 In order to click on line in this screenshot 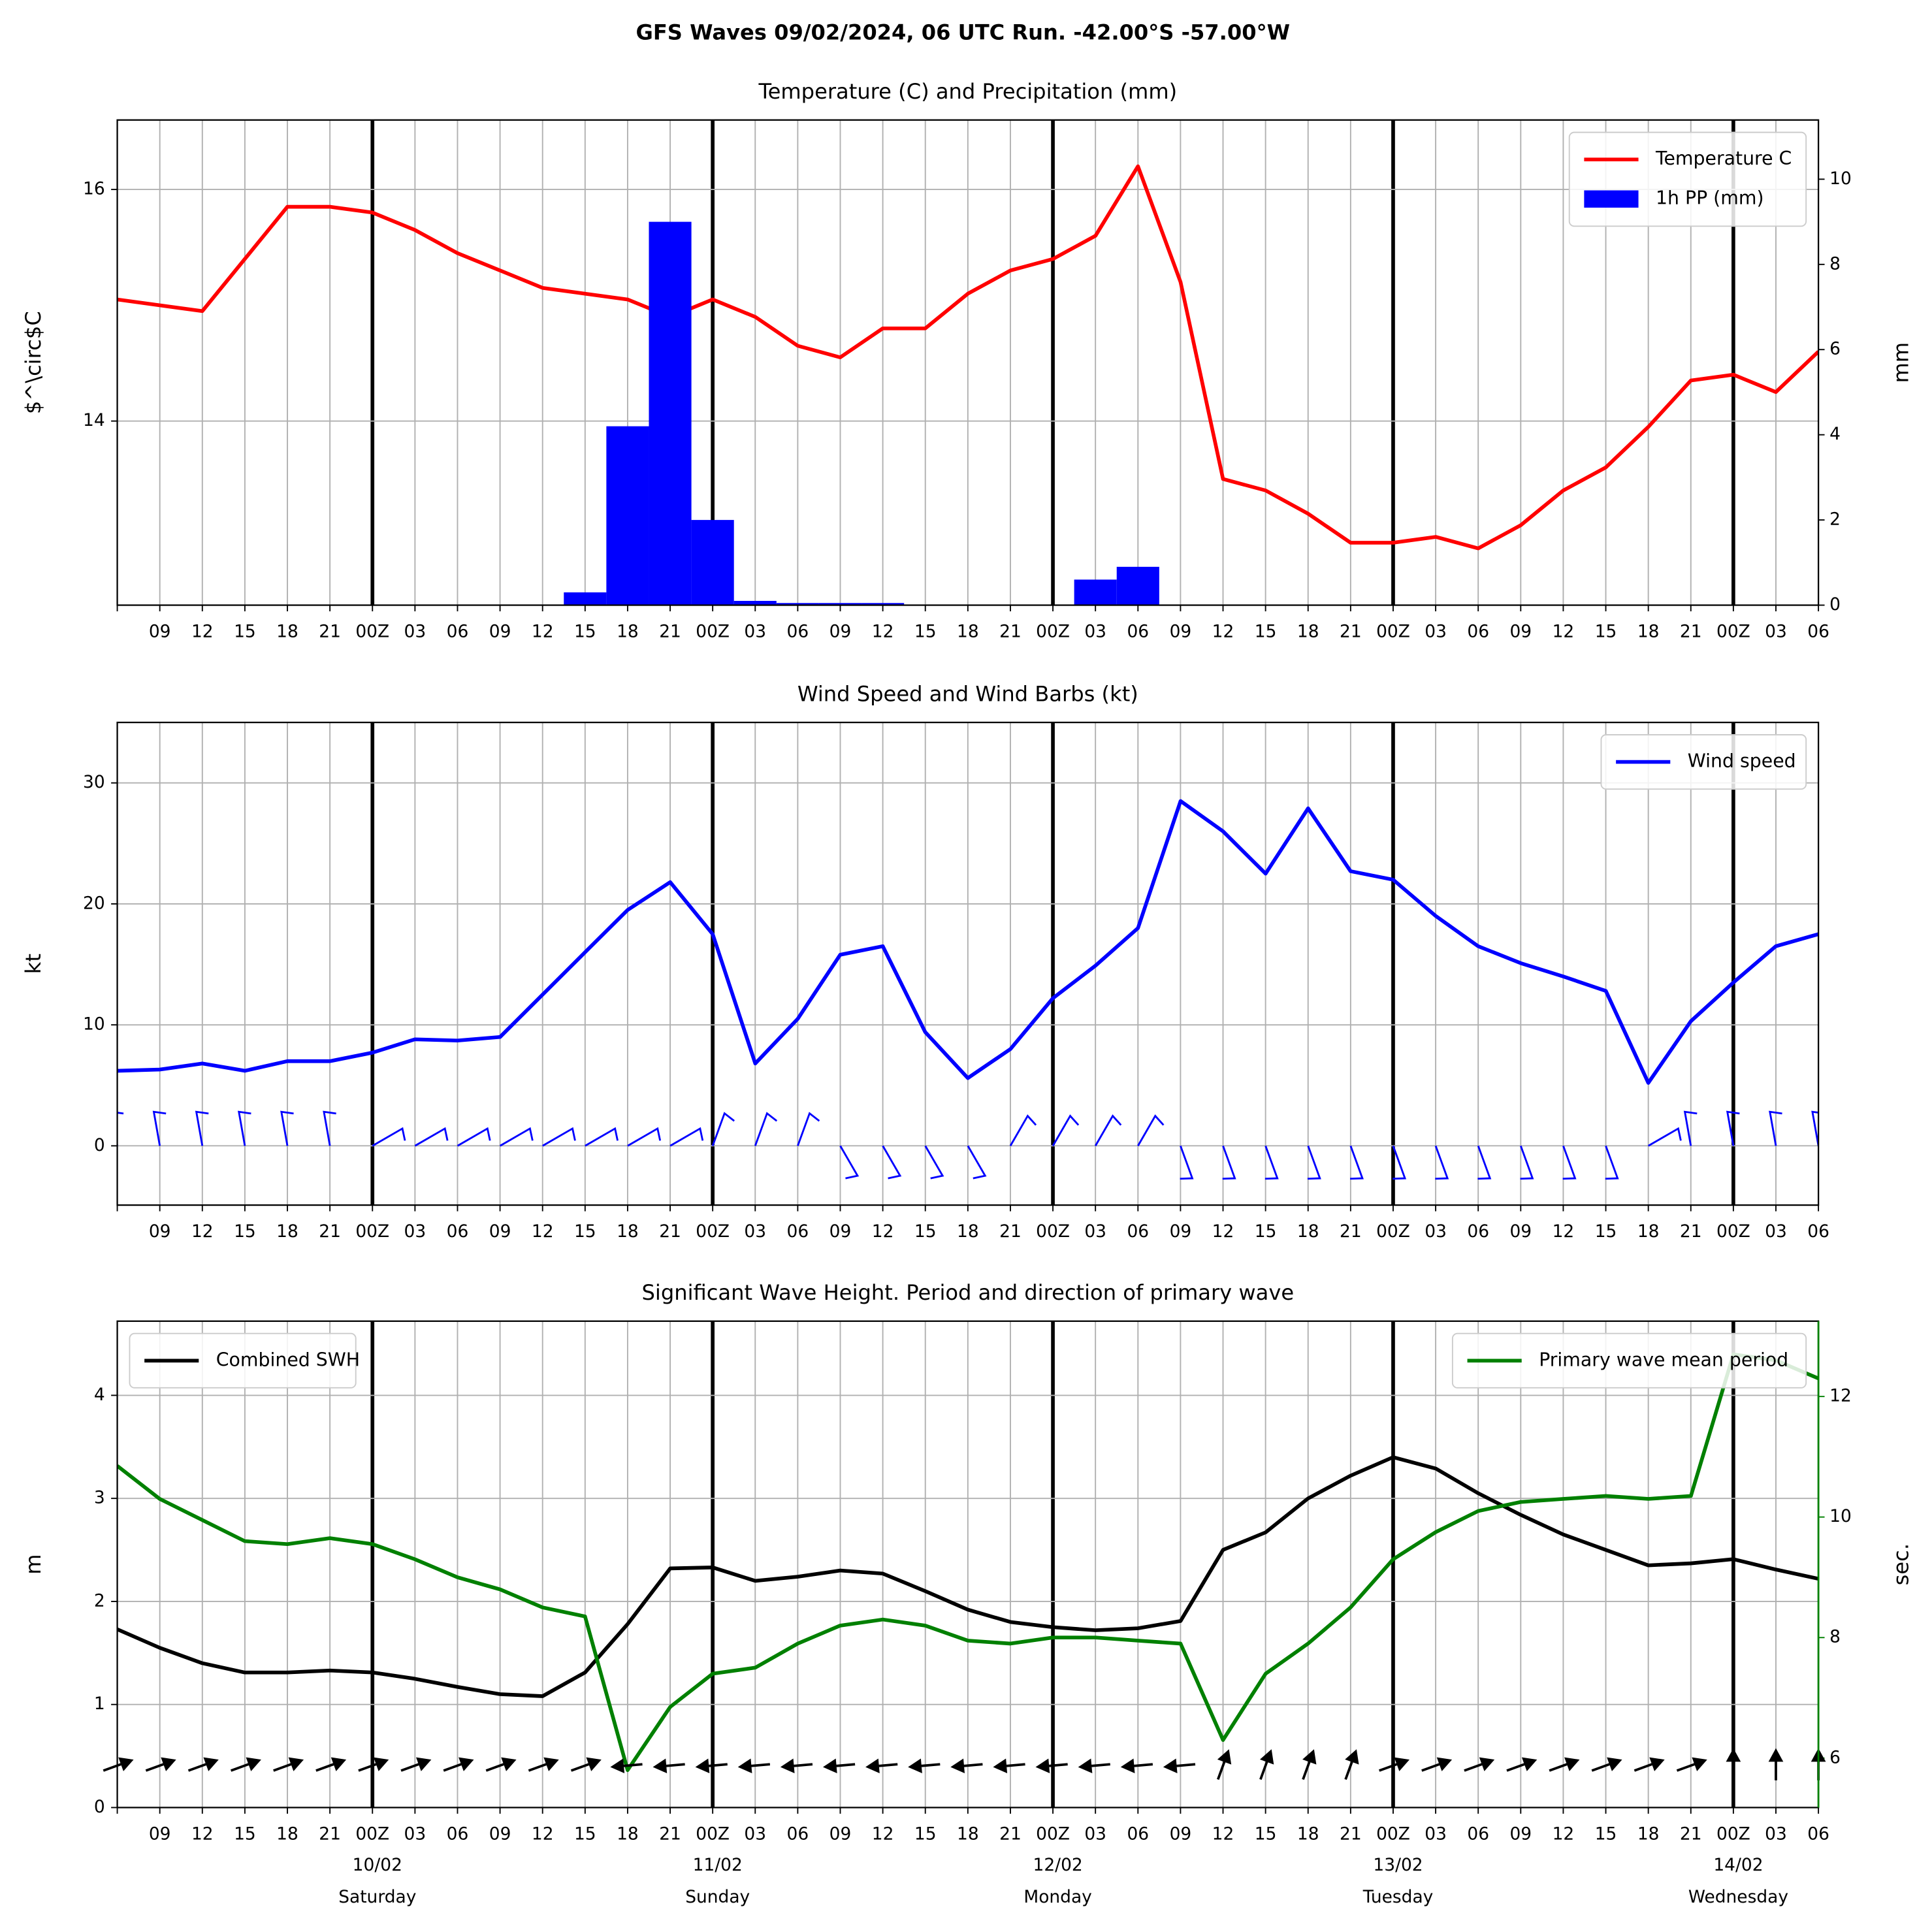, I will do `click(968, 942)`.